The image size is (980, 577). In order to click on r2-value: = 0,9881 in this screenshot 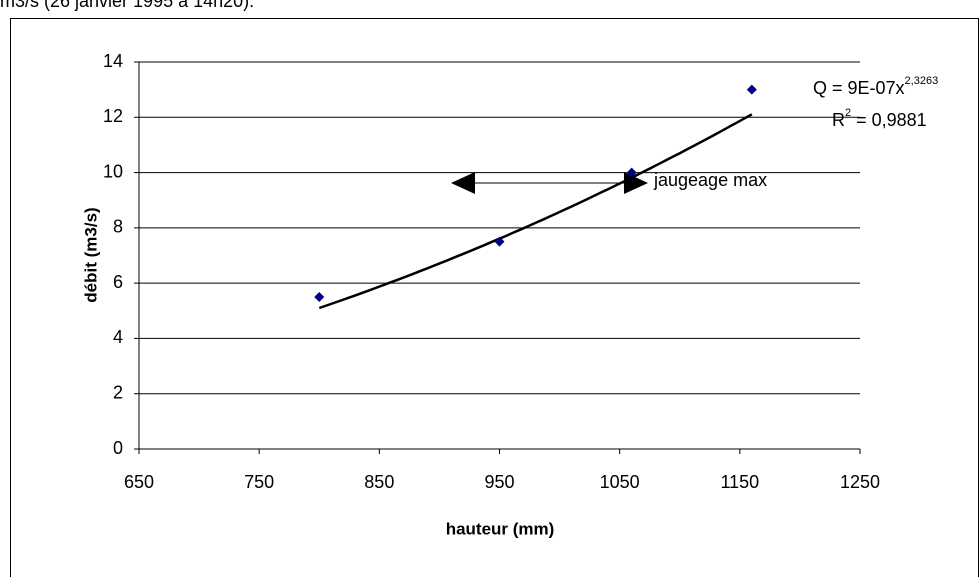, I will do `click(889, 120)`.